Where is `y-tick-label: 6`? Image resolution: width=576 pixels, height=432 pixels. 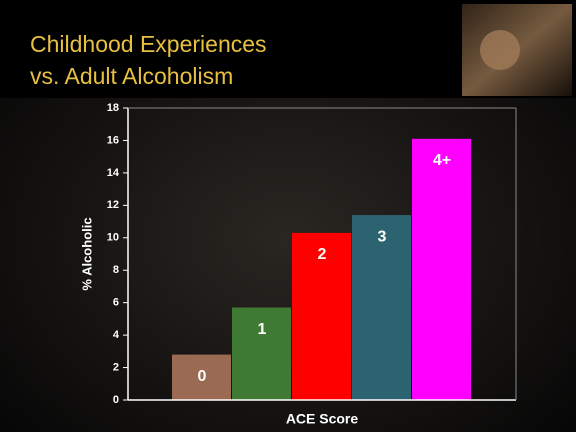 y-tick-label: 6 is located at coordinates (116, 303).